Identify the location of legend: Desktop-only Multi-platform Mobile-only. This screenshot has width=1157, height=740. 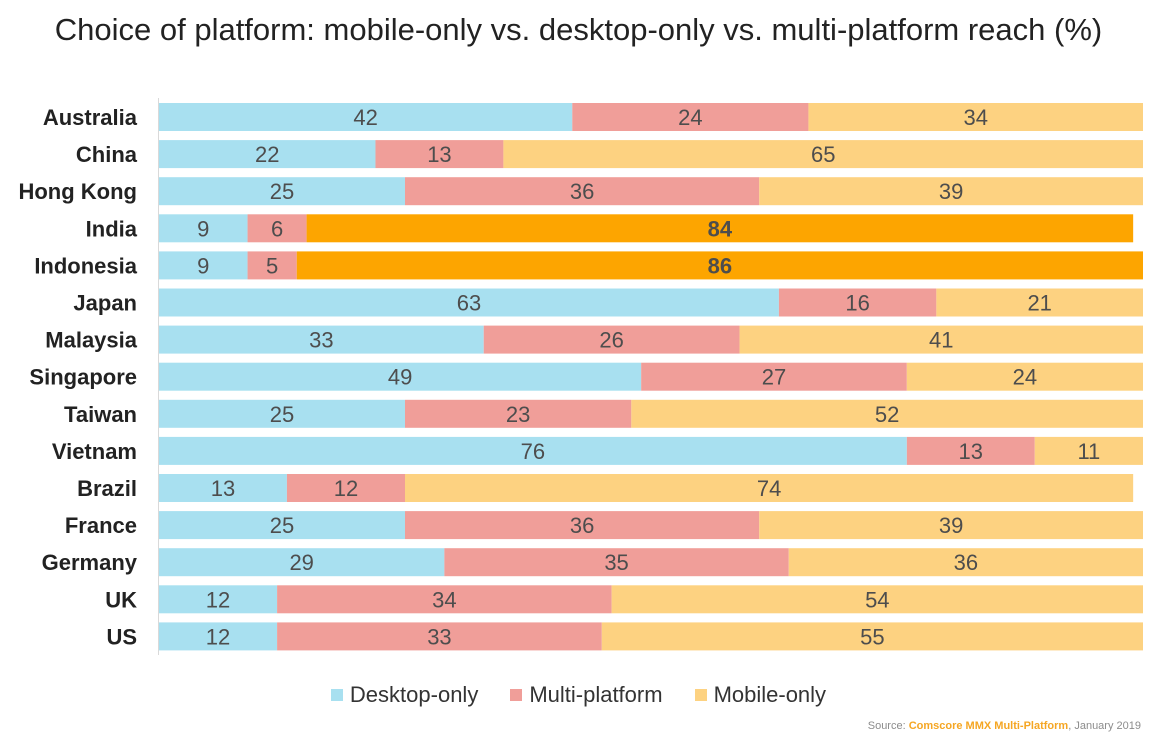
(578, 695).